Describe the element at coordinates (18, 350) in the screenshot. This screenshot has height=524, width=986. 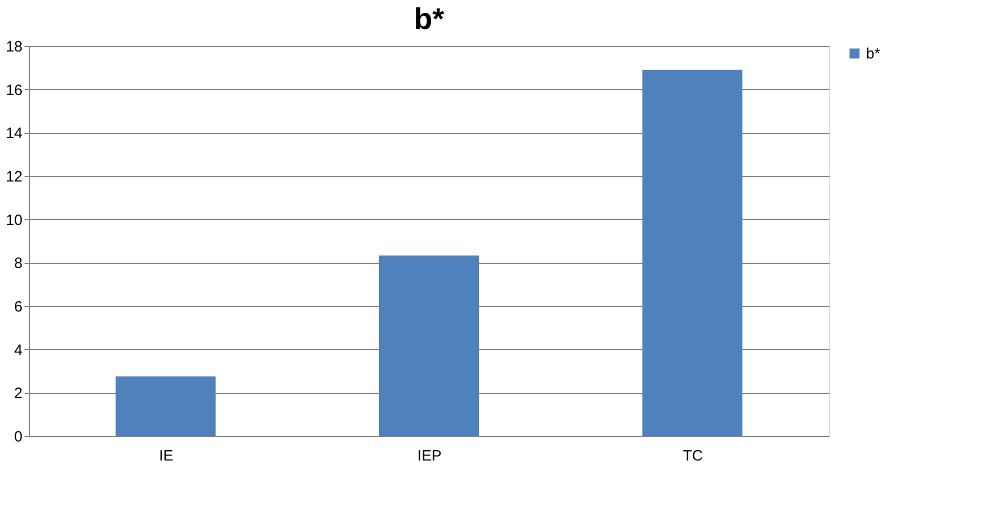
I see `y-tick-label: 4` at that location.